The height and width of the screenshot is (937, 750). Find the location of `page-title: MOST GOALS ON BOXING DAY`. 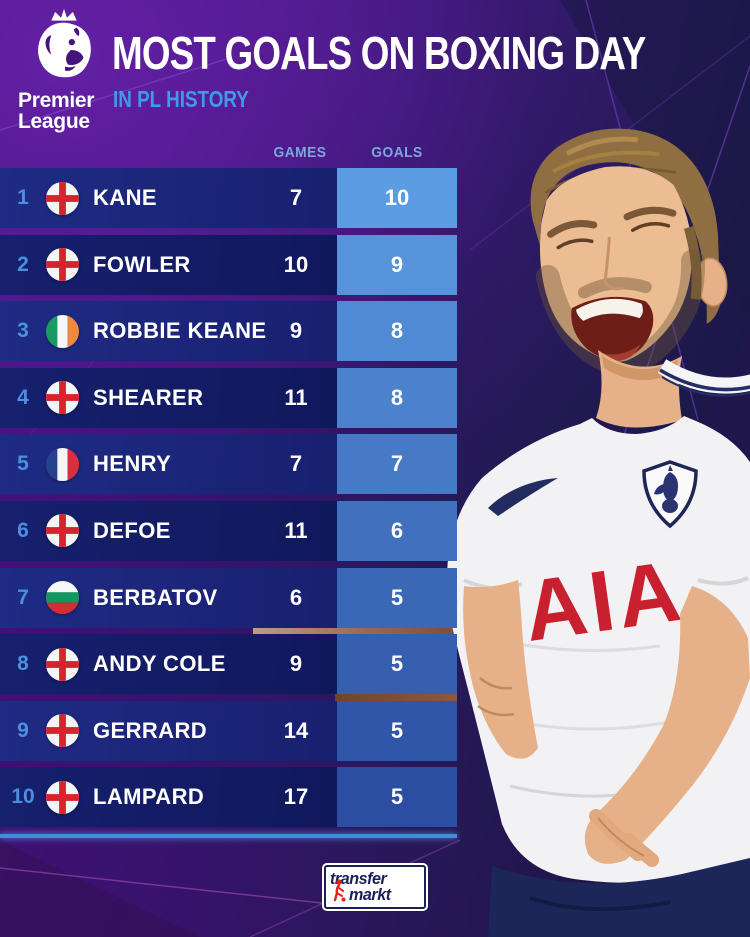

page-title: MOST GOALS ON BOXING DAY is located at coordinates (379, 53).